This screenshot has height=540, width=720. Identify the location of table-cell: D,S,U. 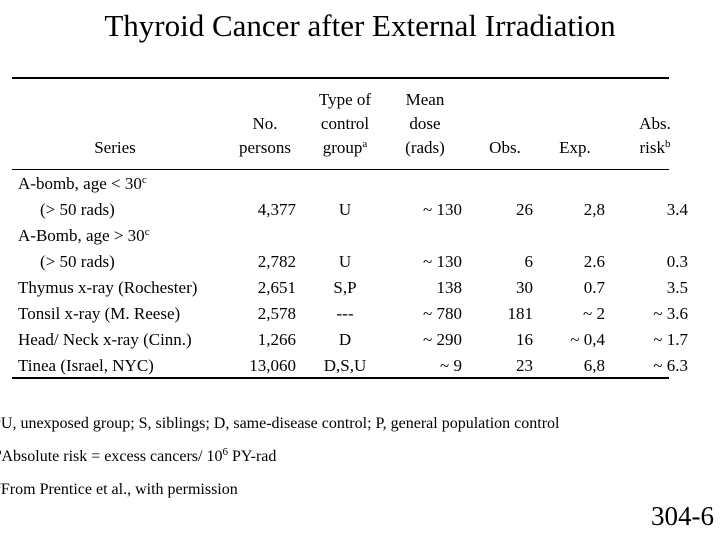
(345, 365).